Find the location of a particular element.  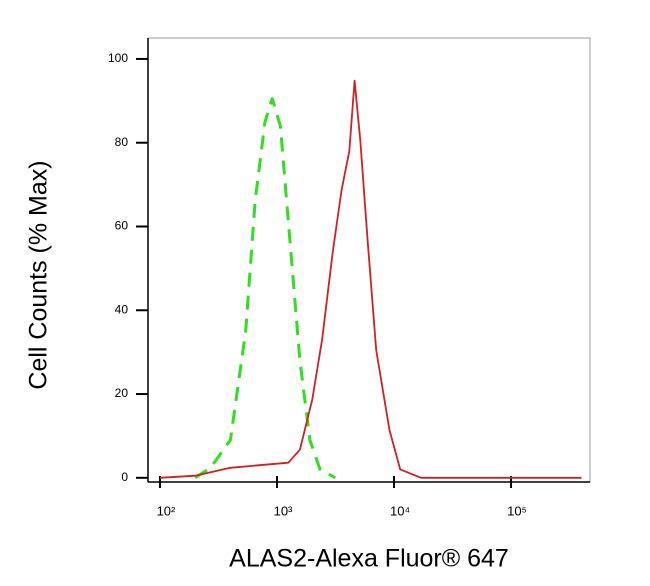

y-tick-label: 40 is located at coordinates (122, 309).